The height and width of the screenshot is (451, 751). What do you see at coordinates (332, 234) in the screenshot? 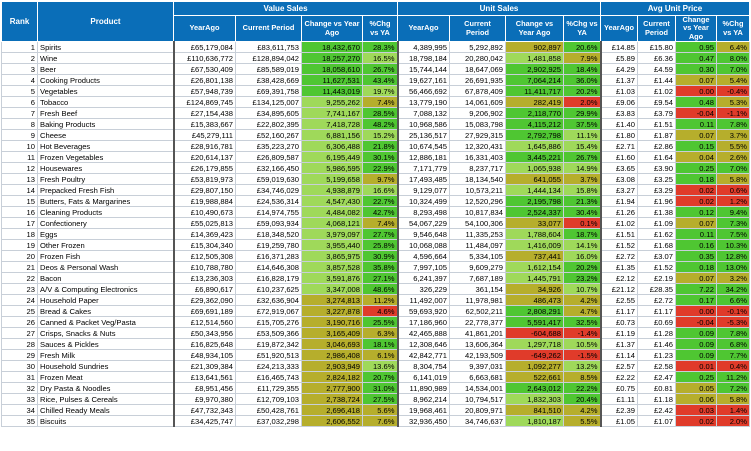
I see `value-change-cell: 3,979,097` at bounding box center [332, 234].